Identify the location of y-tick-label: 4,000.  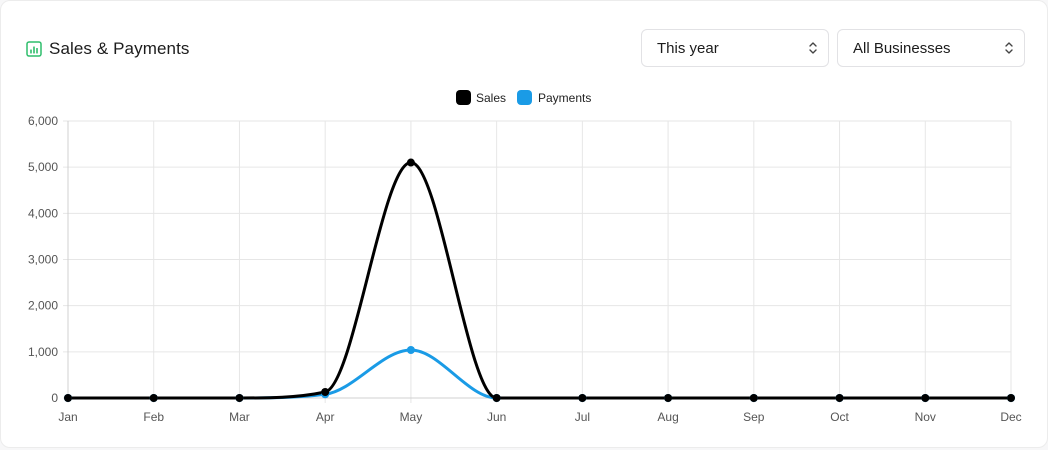
(43, 213).